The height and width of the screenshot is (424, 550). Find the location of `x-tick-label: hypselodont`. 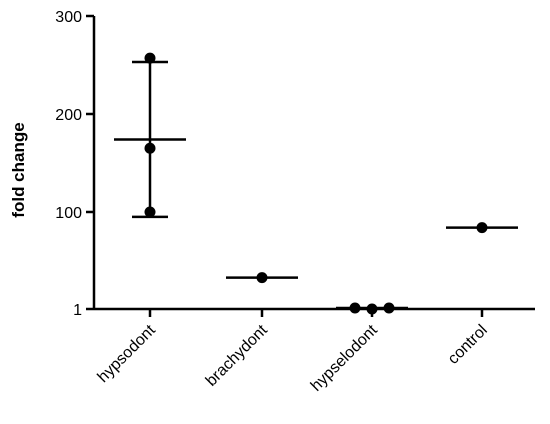

x-tick-label: hypselodont is located at coordinates (344, 357).